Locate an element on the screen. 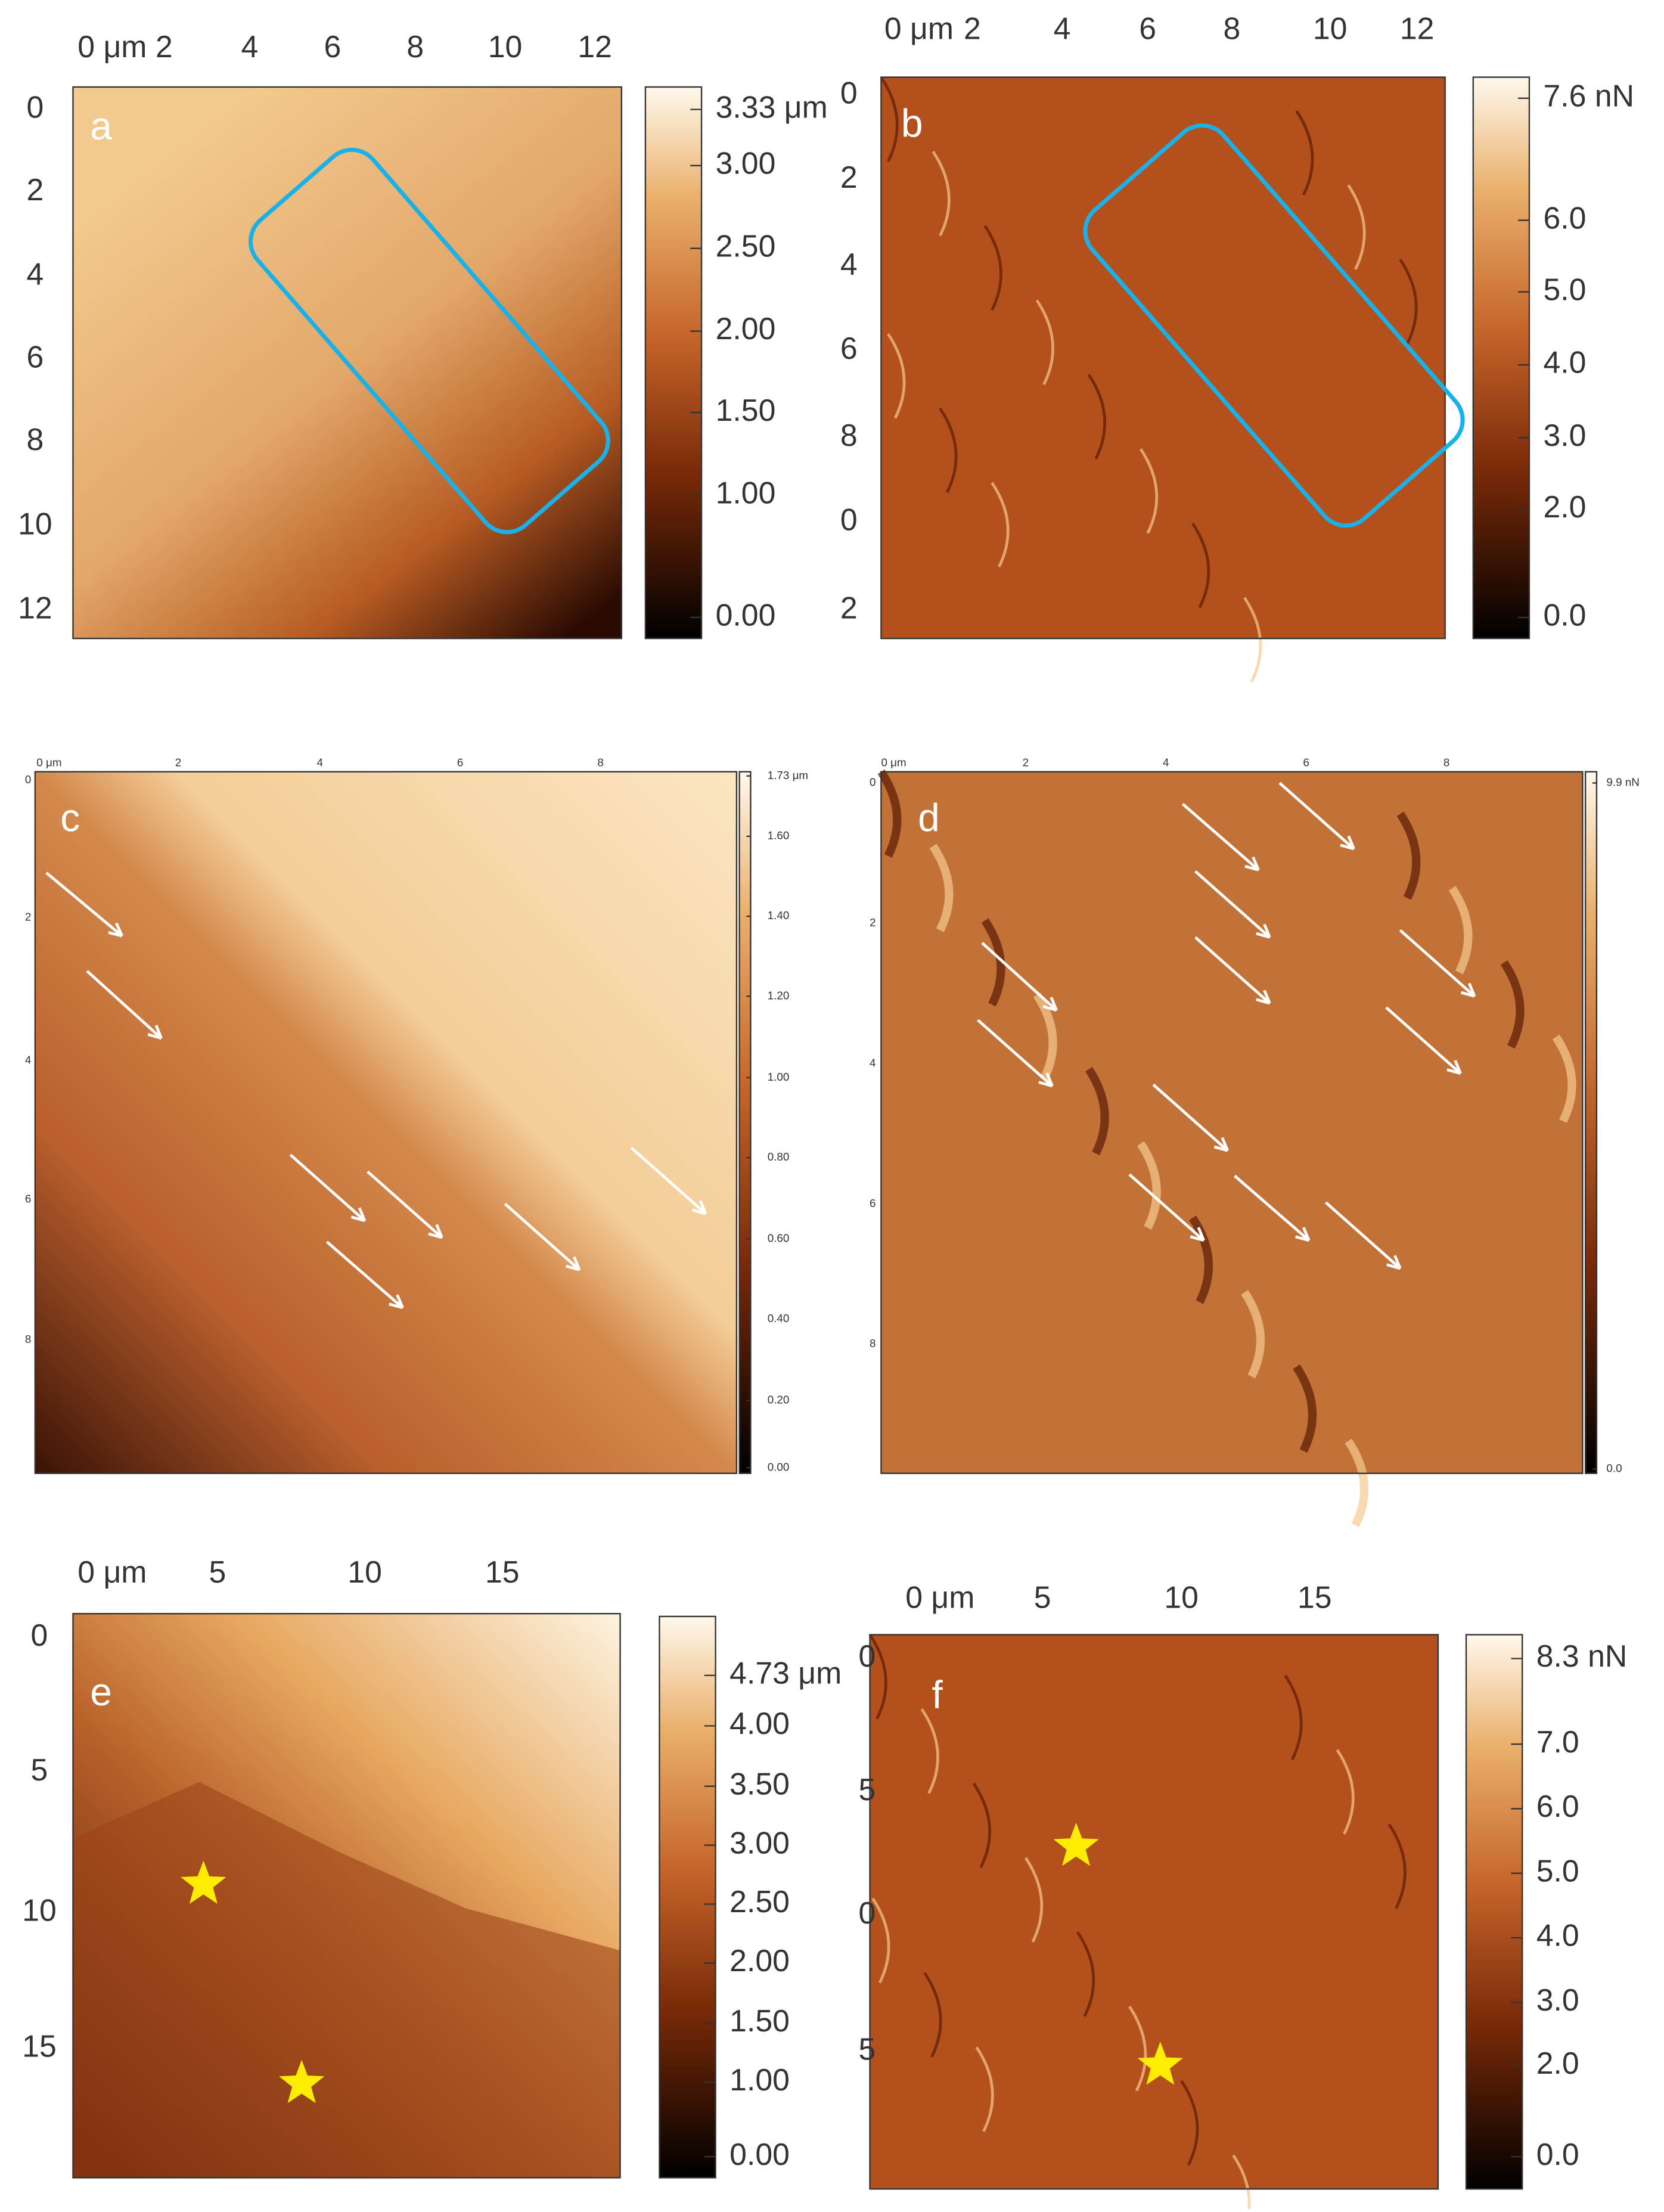 The height and width of the screenshot is (2212, 1664). panel-label: b is located at coordinates (912, 123).